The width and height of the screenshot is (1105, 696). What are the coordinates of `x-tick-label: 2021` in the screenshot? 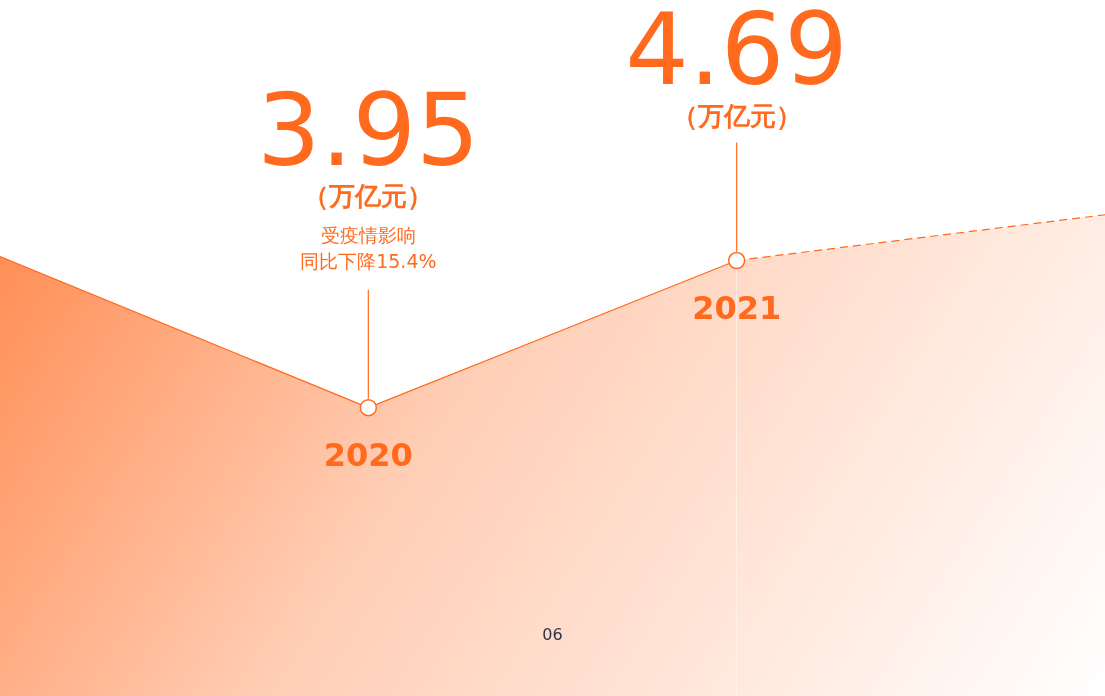 It's located at (737, 307).